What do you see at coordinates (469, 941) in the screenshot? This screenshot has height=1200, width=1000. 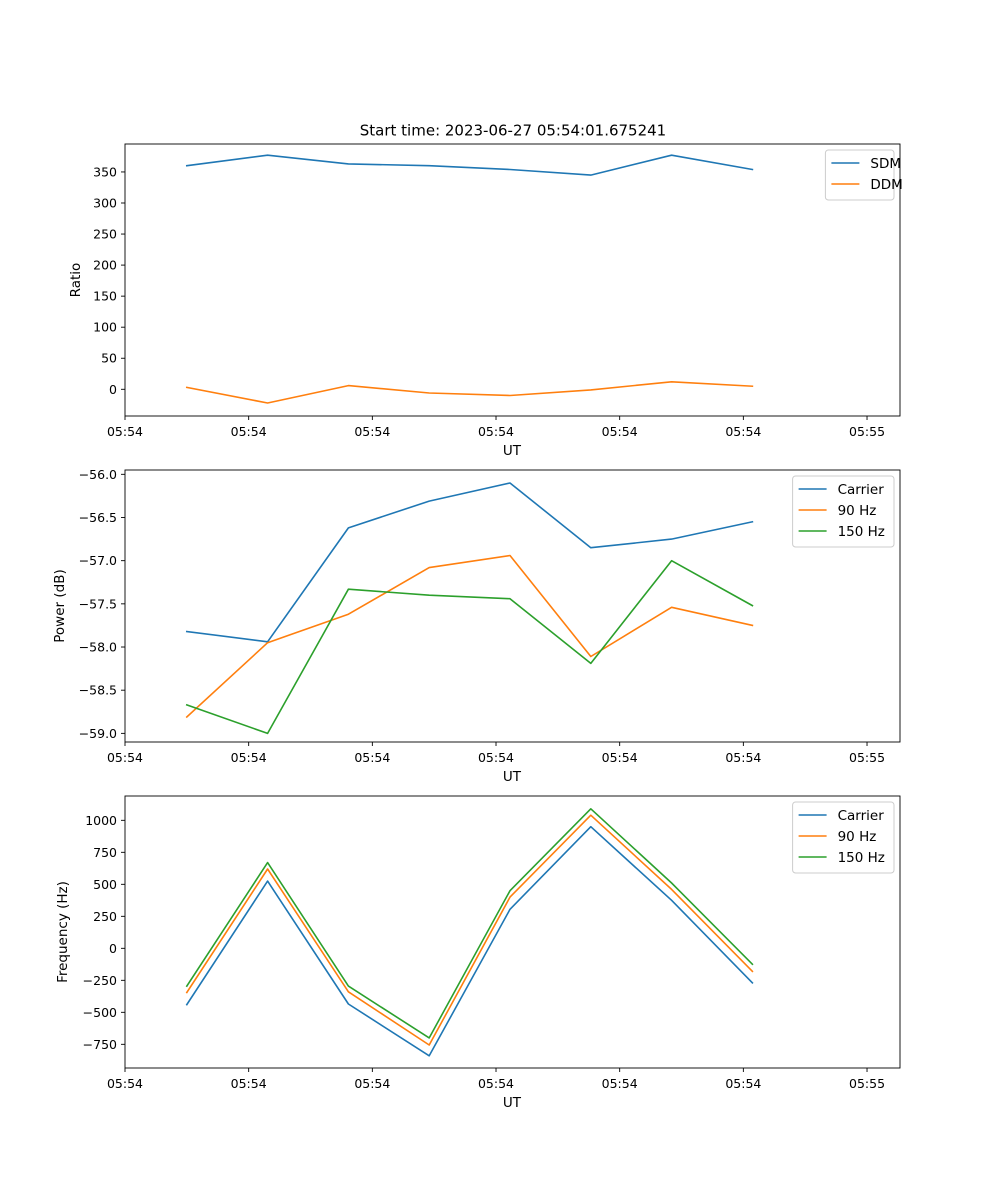 I see `frequency-series-line-carrier` at bounding box center [469, 941].